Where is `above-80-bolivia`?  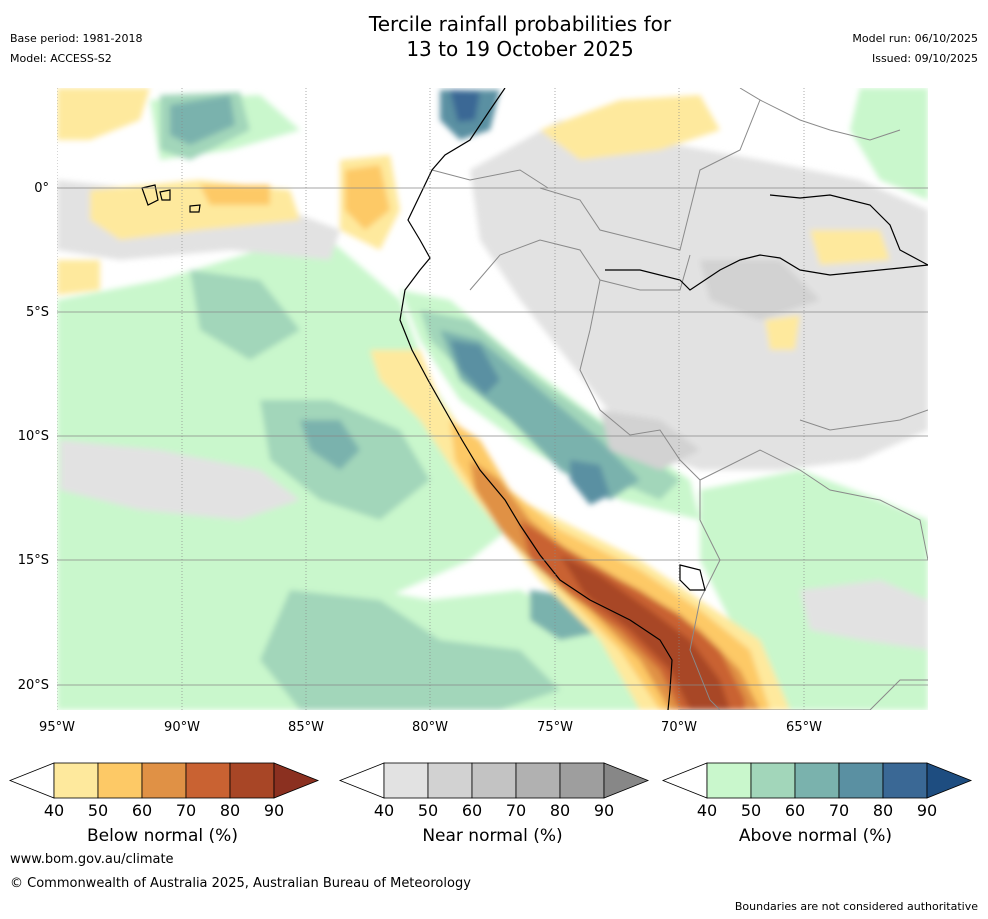
above-80-bolivia is located at coordinates (590, 482).